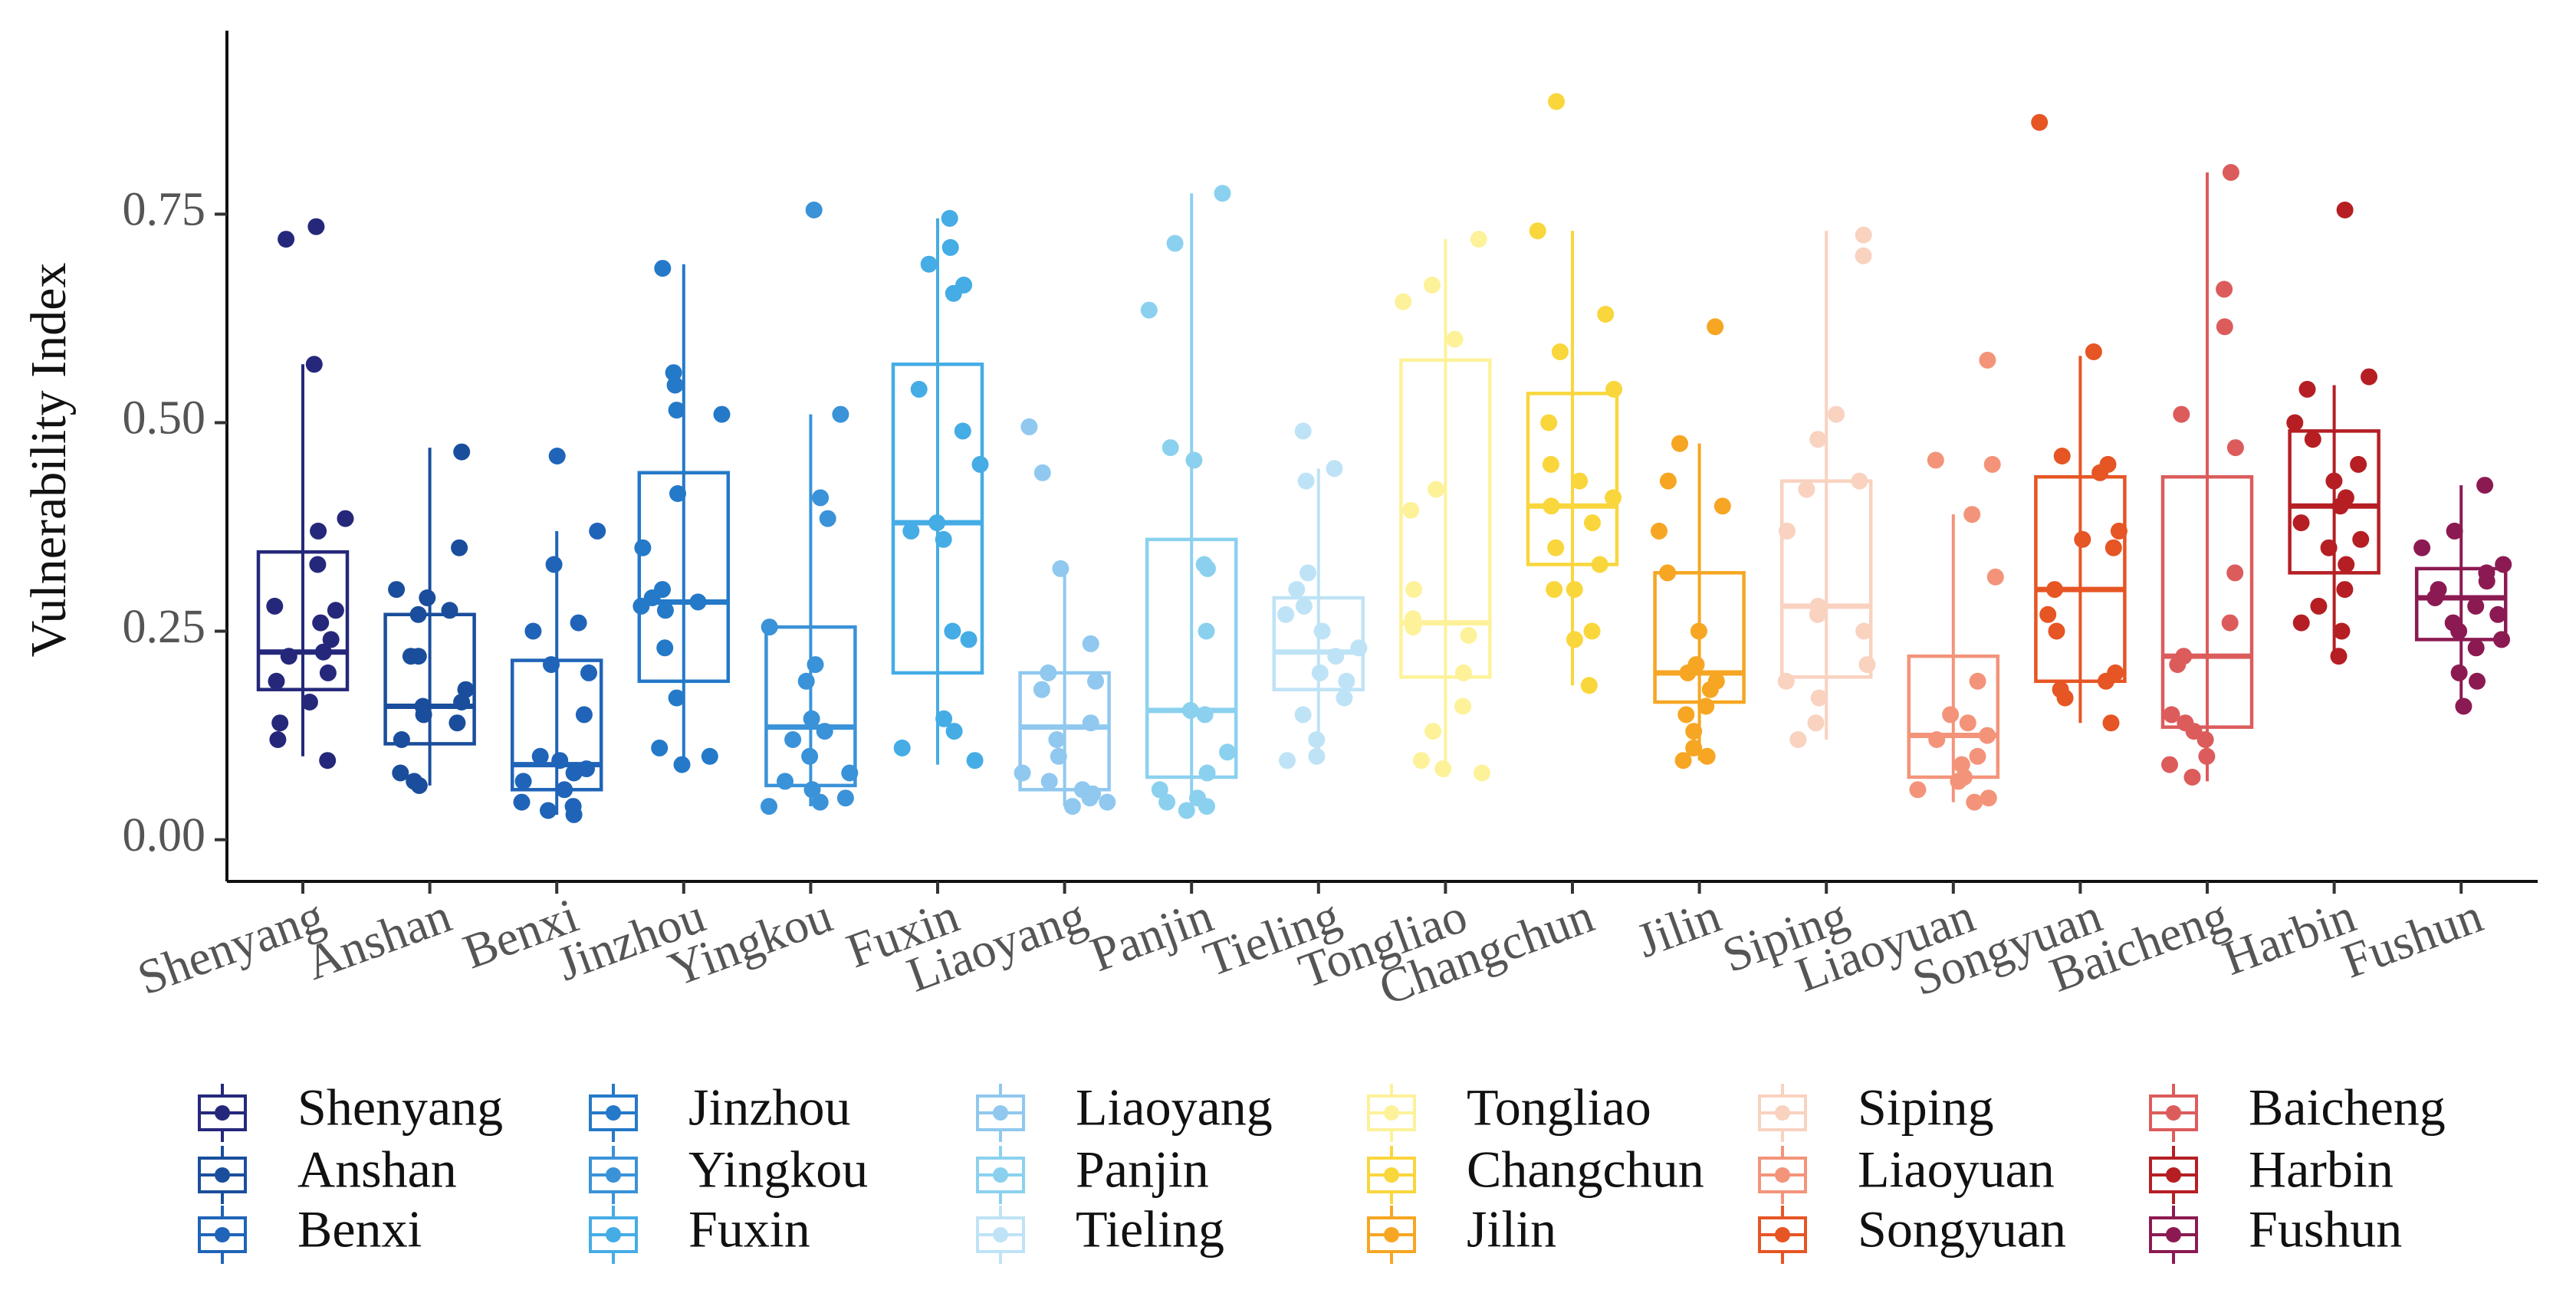 The image size is (2576, 1293). What do you see at coordinates (1150, 1229) in the screenshot?
I see `legend-label-tieling: Tieling` at bounding box center [1150, 1229].